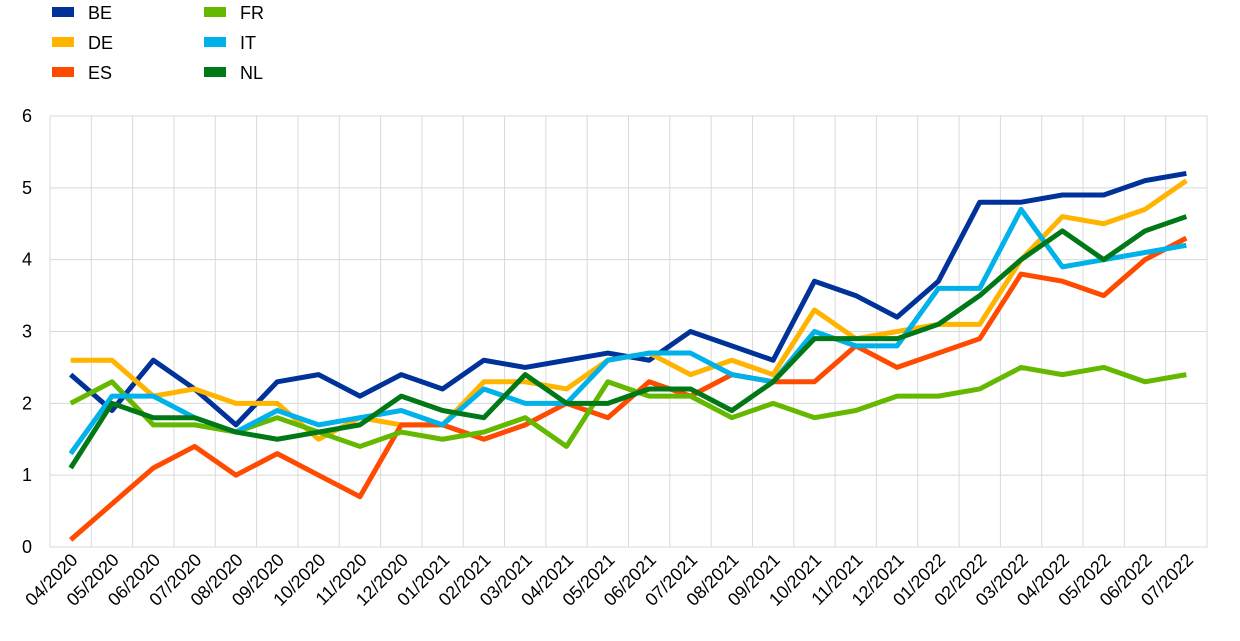  What do you see at coordinates (27, 475) in the screenshot?
I see `y-tick-label: 1` at bounding box center [27, 475].